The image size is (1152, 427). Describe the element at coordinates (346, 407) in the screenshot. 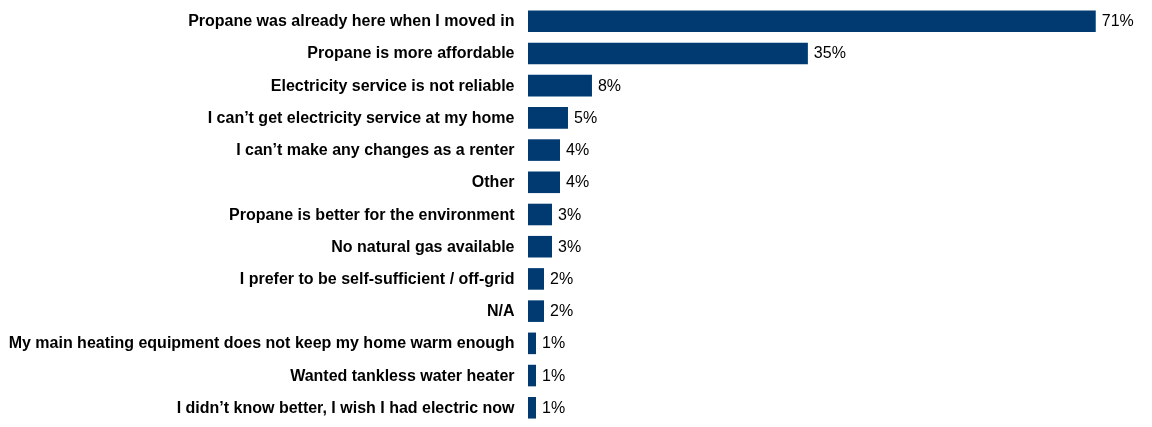

I see `y-tick-label: I didn’t know better, I wish I had electric now` at that location.